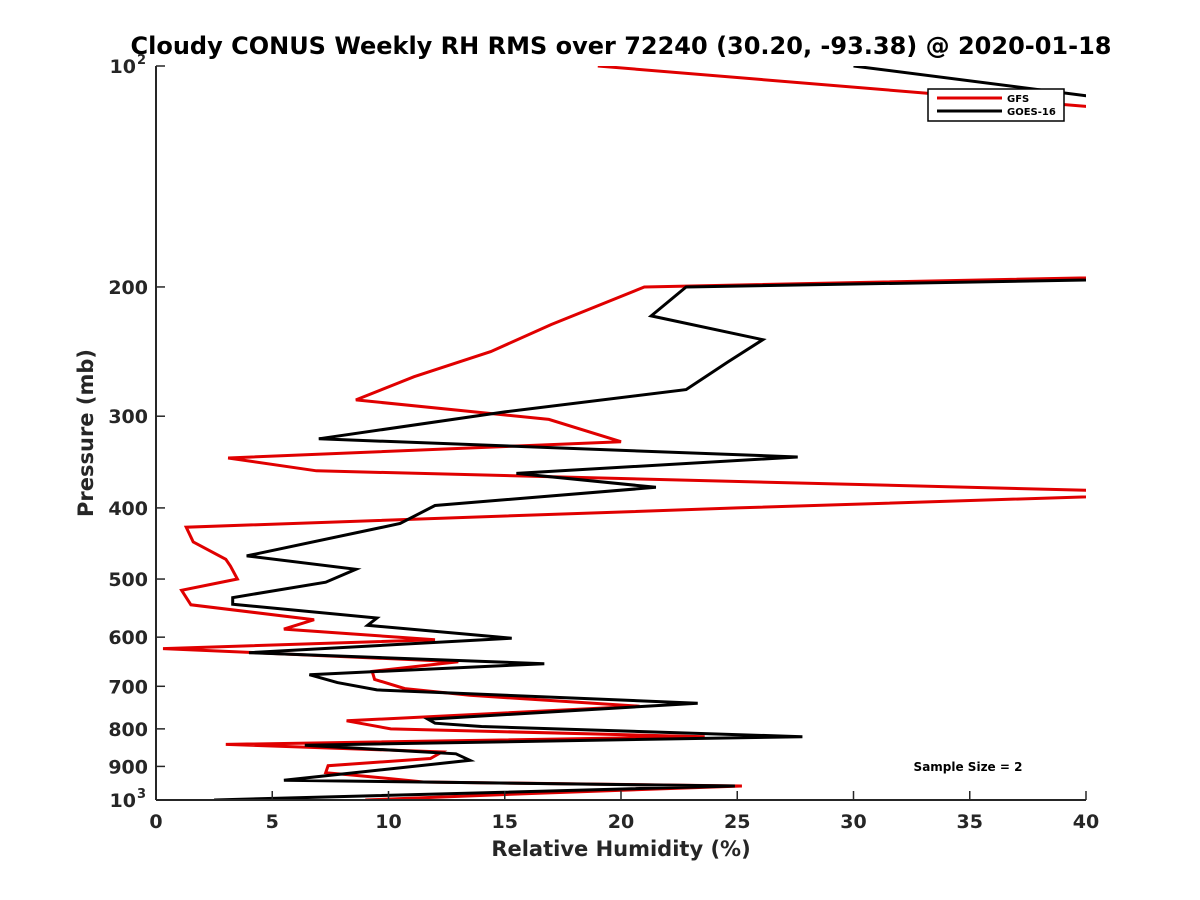 The height and width of the screenshot is (900, 1200). What do you see at coordinates (388, 822) in the screenshot?
I see `x-tick-label: 10` at bounding box center [388, 822].